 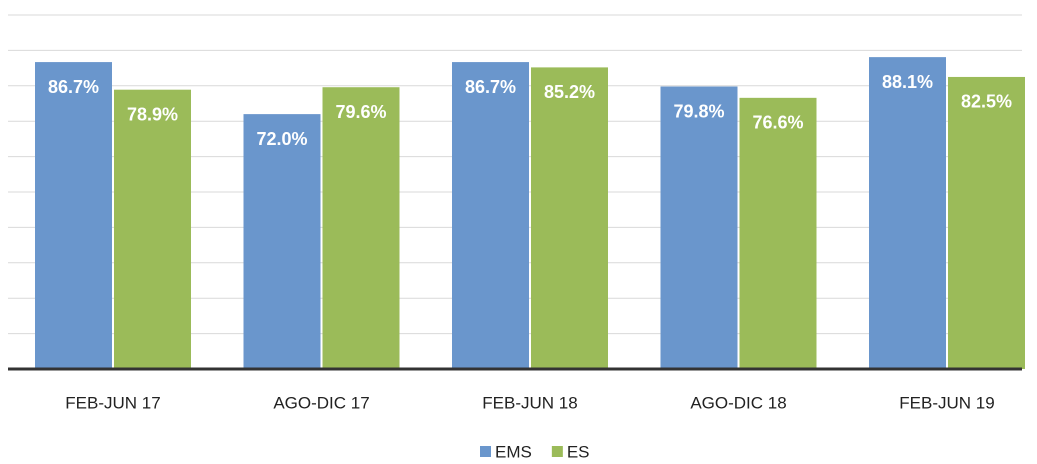 What do you see at coordinates (738, 402) in the screenshot?
I see `x-tick-label: AGO-DIC 18` at bounding box center [738, 402].